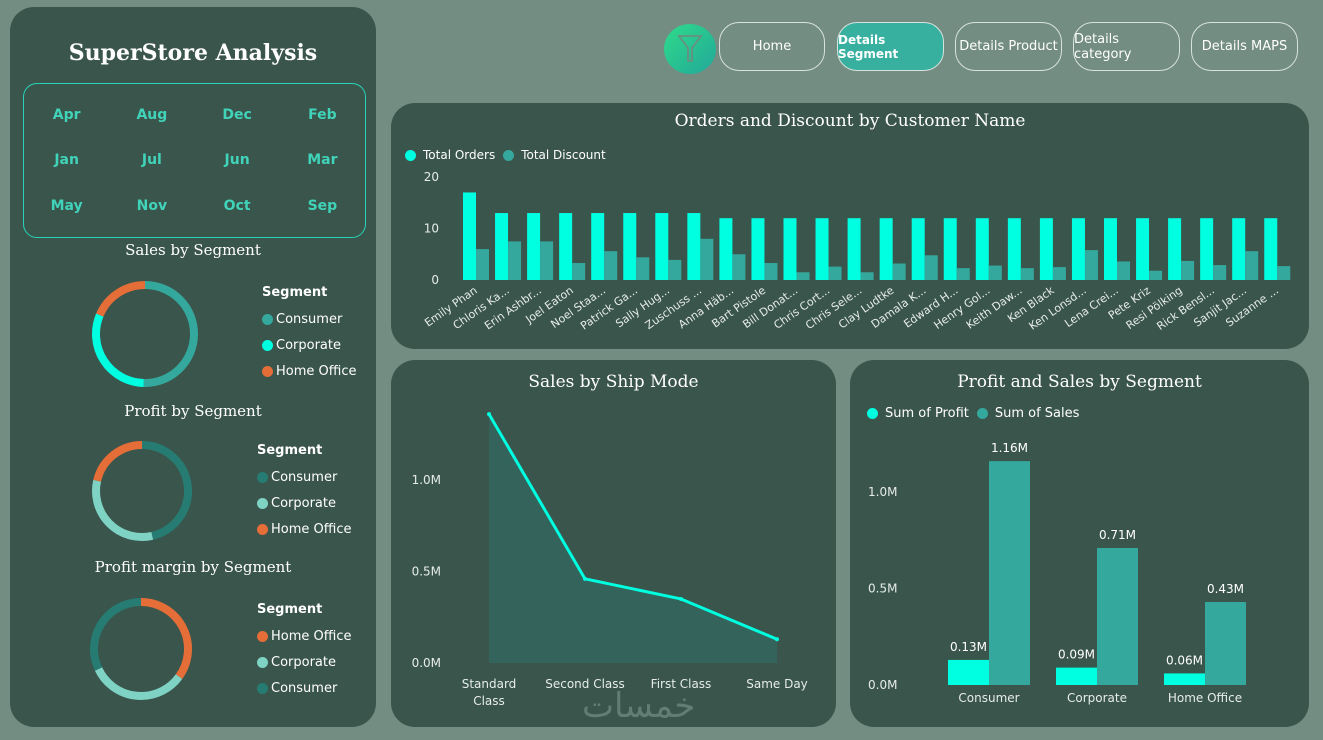 The image size is (1323, 740). Describe the element at coordinates (237, 160) in the screenshot. I see `month-option-jun: Jun` at that location.